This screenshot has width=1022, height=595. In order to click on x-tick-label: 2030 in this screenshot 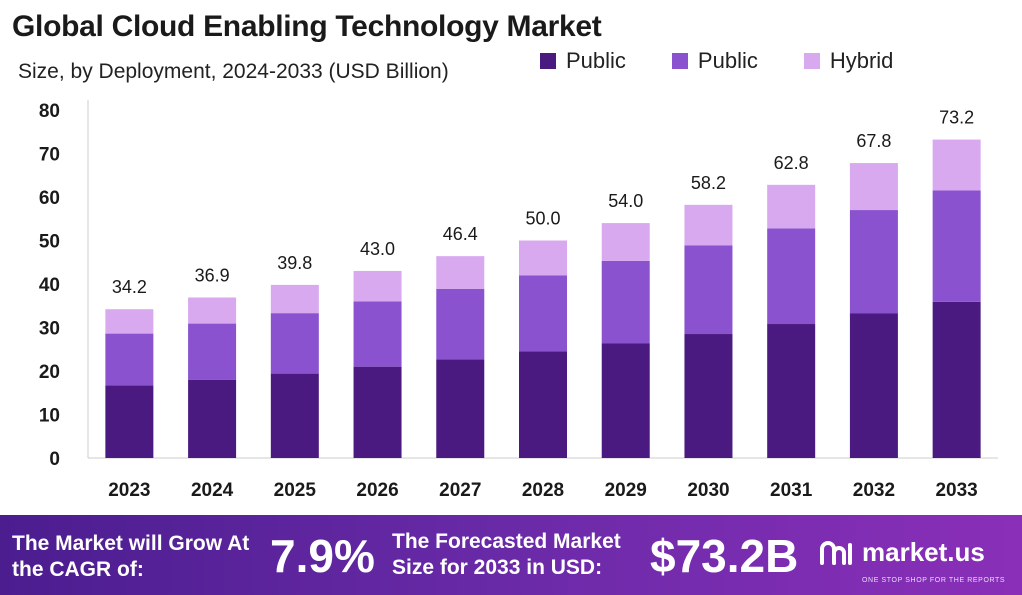, I will do `click(708, 490)`.